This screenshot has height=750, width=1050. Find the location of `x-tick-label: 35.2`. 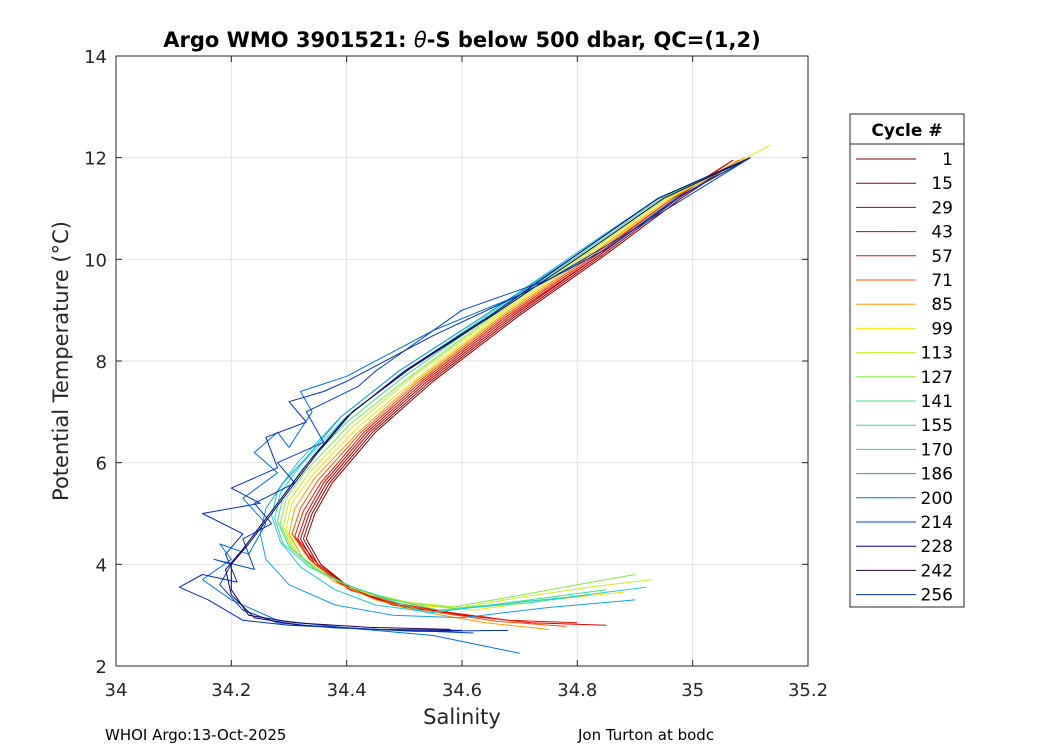

x-tick-label: 35.2 is located at coordinates (808, 690).